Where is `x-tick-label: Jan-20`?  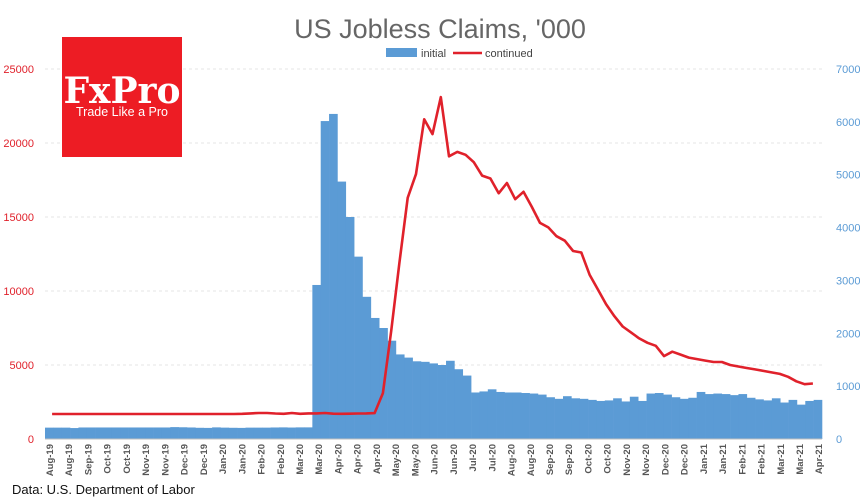
x-tick-label: Jan-20 is located at coordinates (223, 459).